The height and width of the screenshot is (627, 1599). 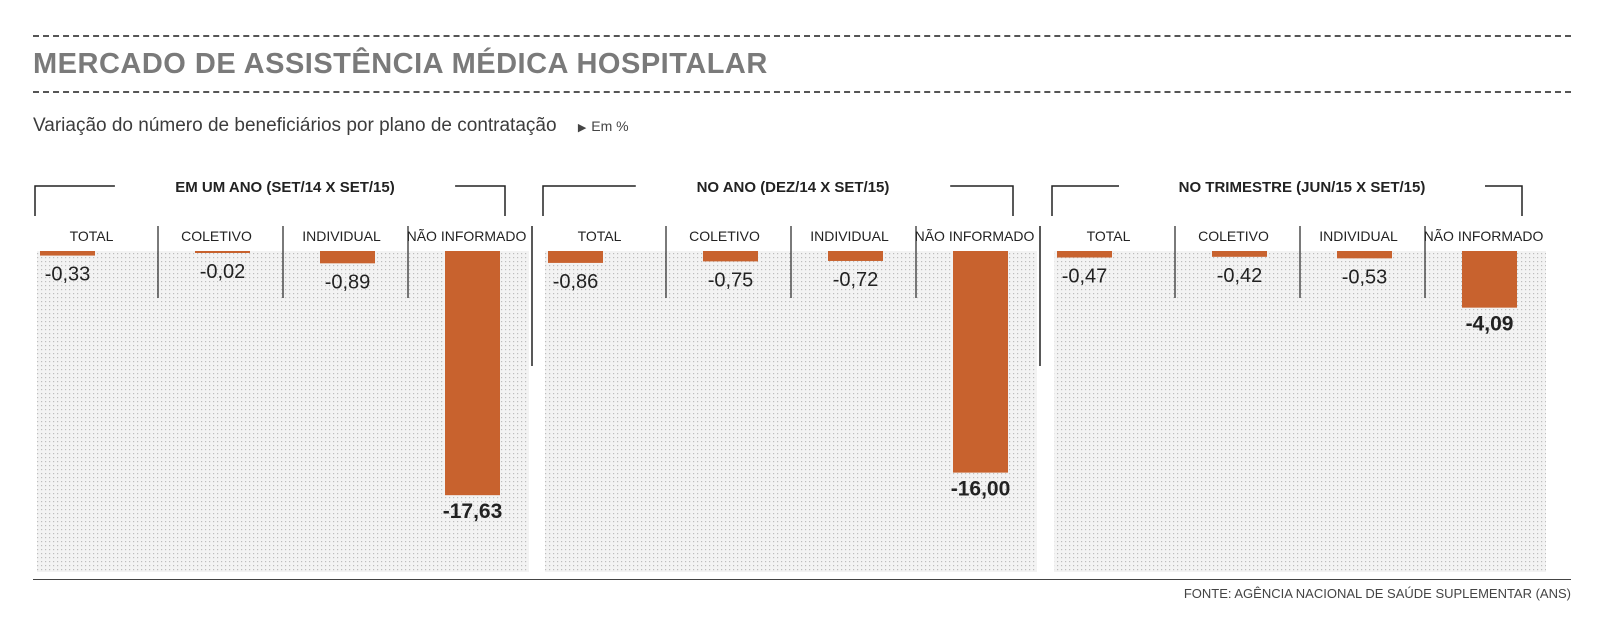 What do you see at coordinates (981, 489) in the screenshot?
I see `value-label: -16,00` at bounding box center [981, 489].